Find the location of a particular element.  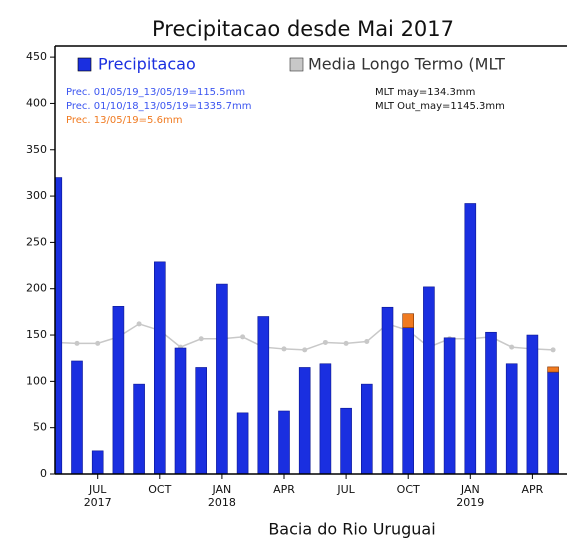

legend-label: Precipitacao is located at coordinates (147, 64).